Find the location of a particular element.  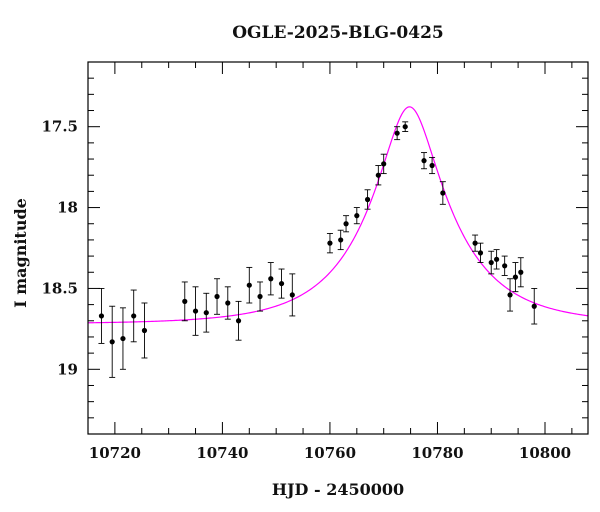

x-tick-label: 10760 is located at coordinates (330, 453).